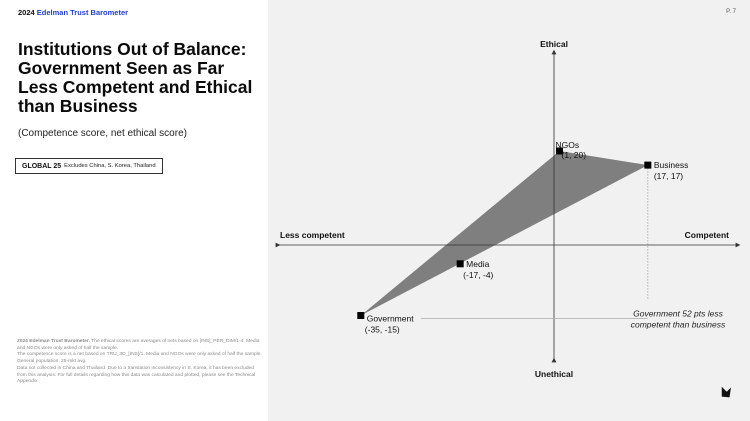 This screenshot has width=750, height=421. Describe the element at coordinates (53, 341) in the screenshot. I see `footnote-source: 2024 Edelman Trust Barometer.` at that location.